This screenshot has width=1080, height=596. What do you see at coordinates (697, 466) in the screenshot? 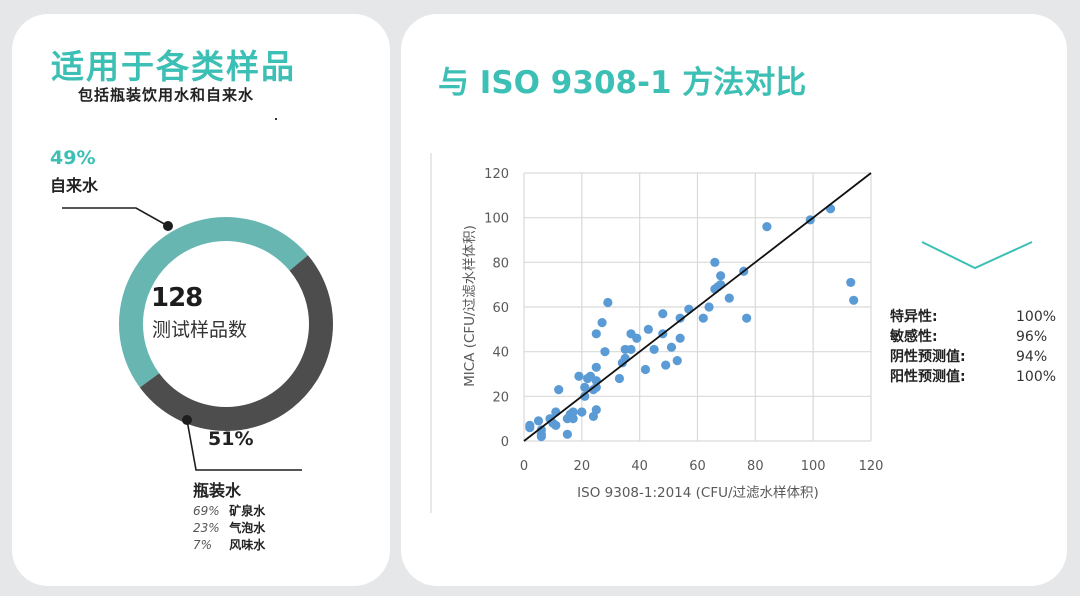
I see `x-tick-label: 60` at bounding box center [697, 466].